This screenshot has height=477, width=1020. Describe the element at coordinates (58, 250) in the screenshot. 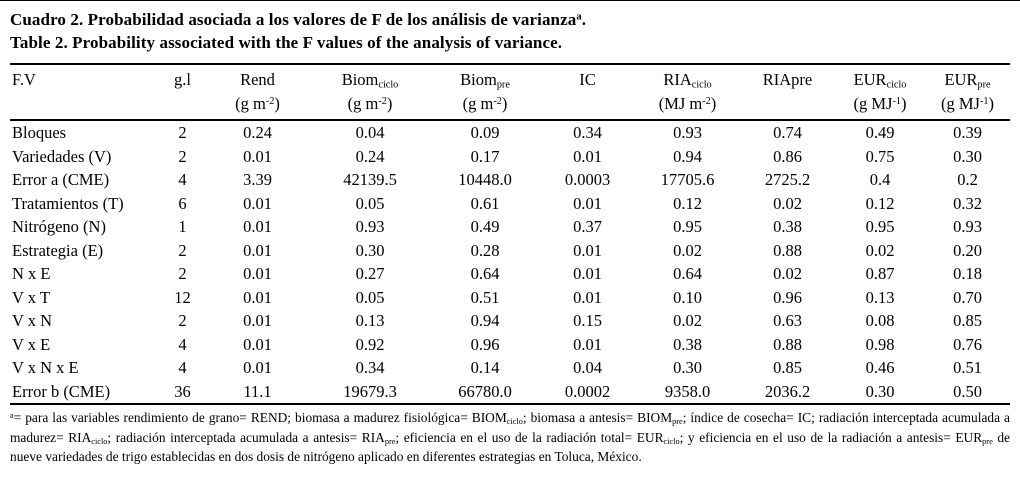

I see `cell-source-of-variation: Estrategia (E)` at that location.